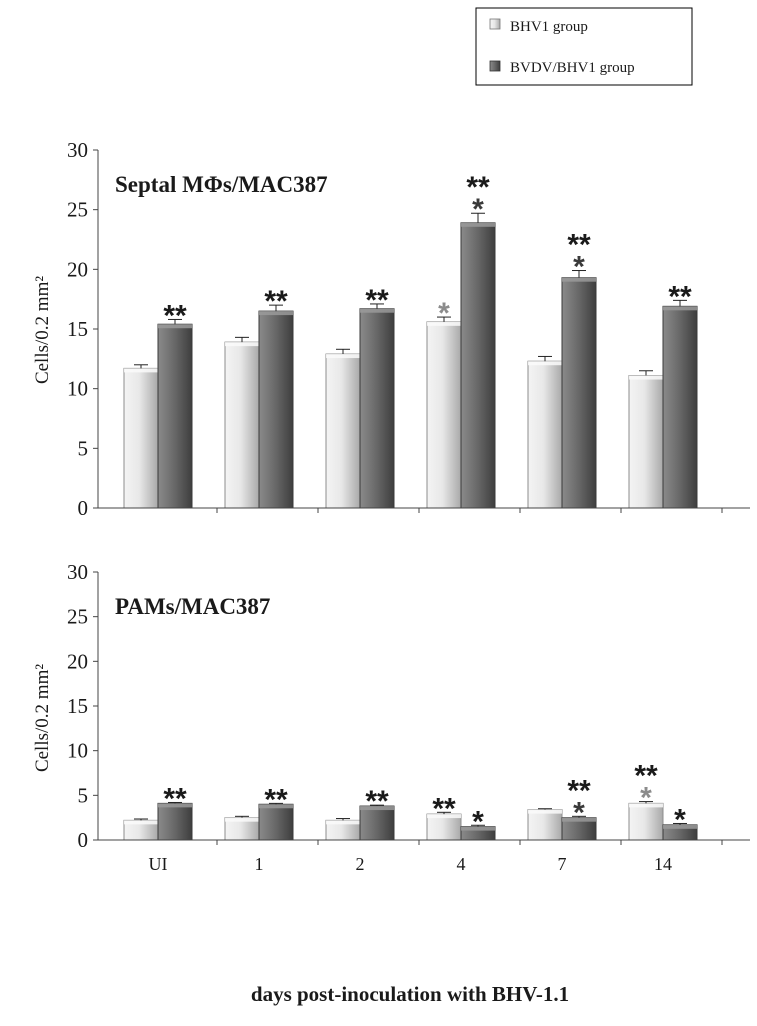  I want to click on legend-box, so click(584, 46).